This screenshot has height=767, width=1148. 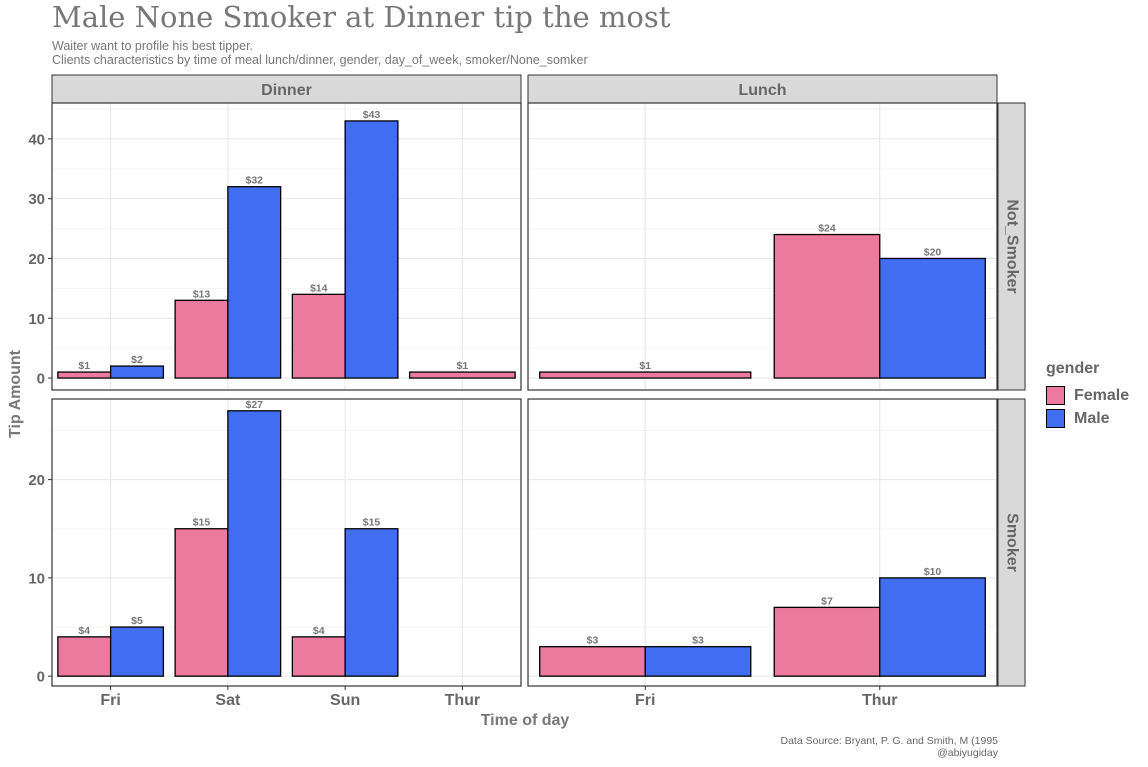 I want to click on data-label-dinner-smoker-sun-male: $15, so click(x=372, y=523).